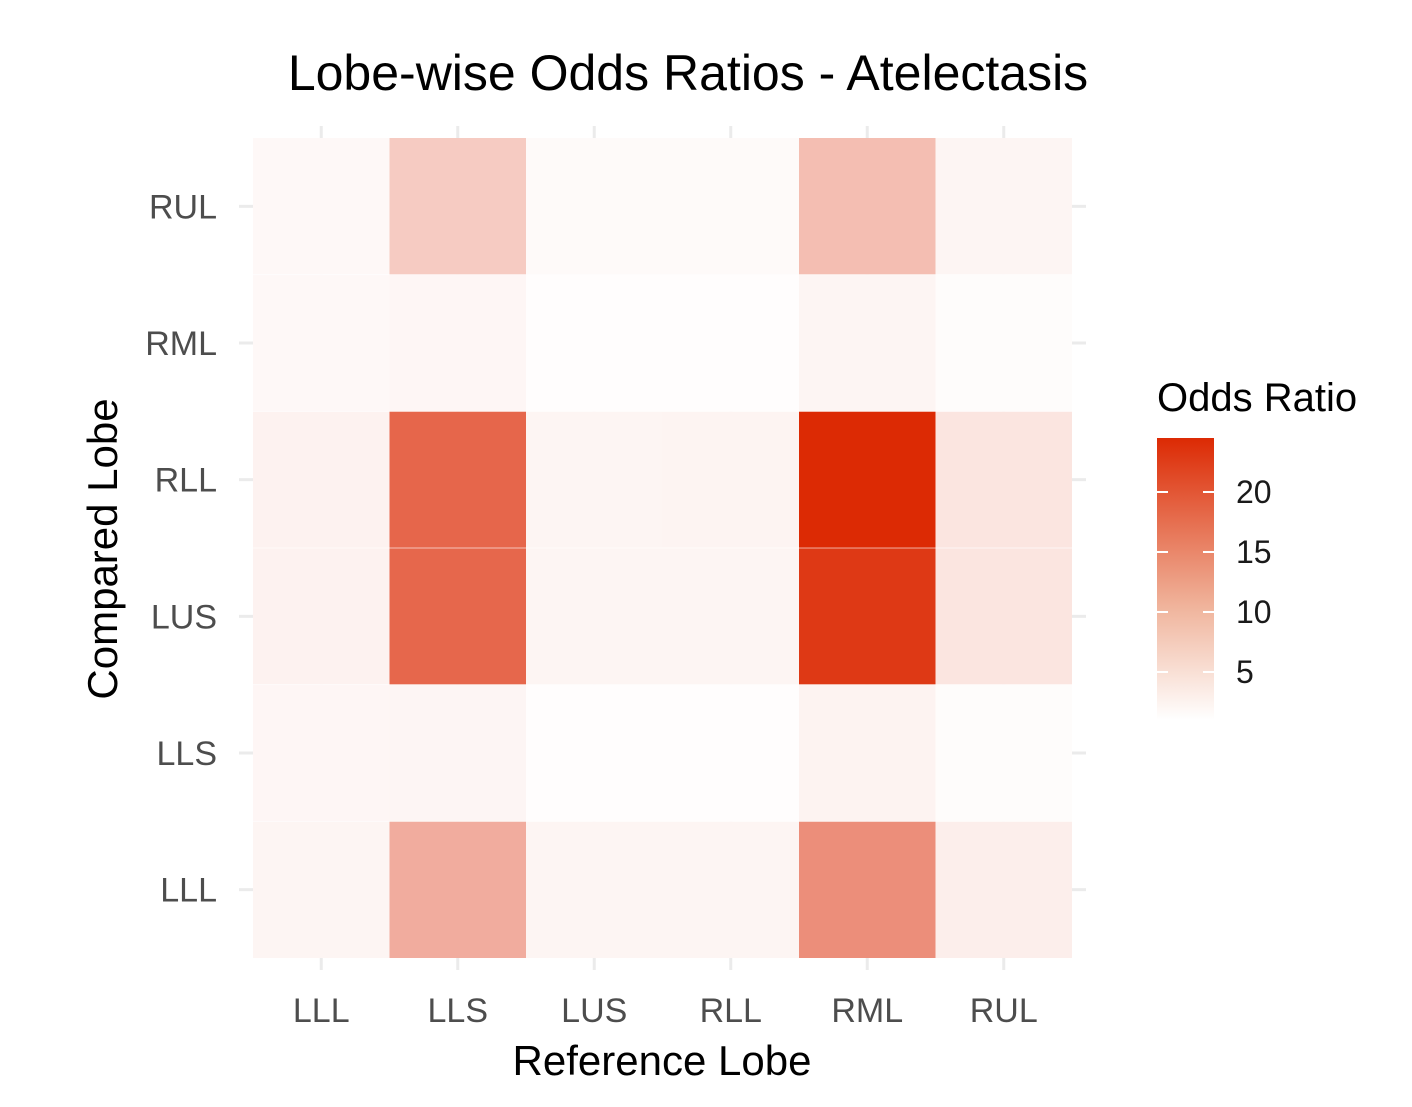  I want to click on heatmap-cell-rul-rul, so click(1003, 206).